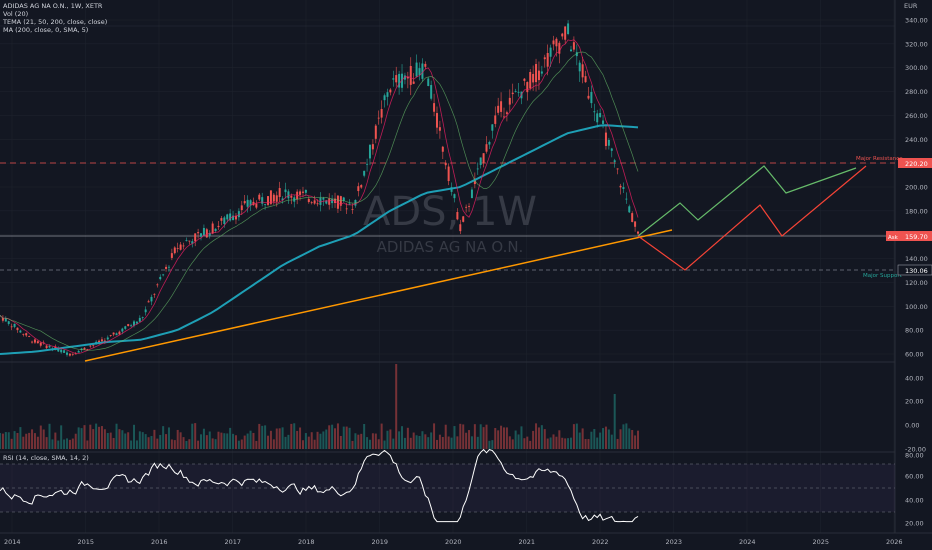 The image size is (932, 550). What do you see at coordinates (883, 276) in the screenshot?
I see `support-text: Major Support` at bounding box center [883, 276].